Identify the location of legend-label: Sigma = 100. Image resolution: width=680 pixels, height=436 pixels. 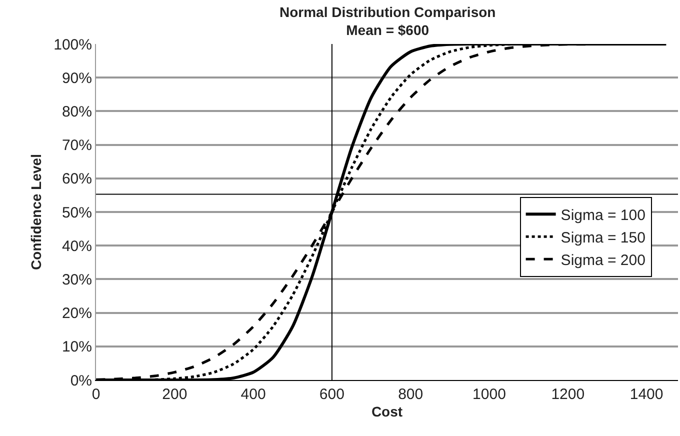
(603, 215).